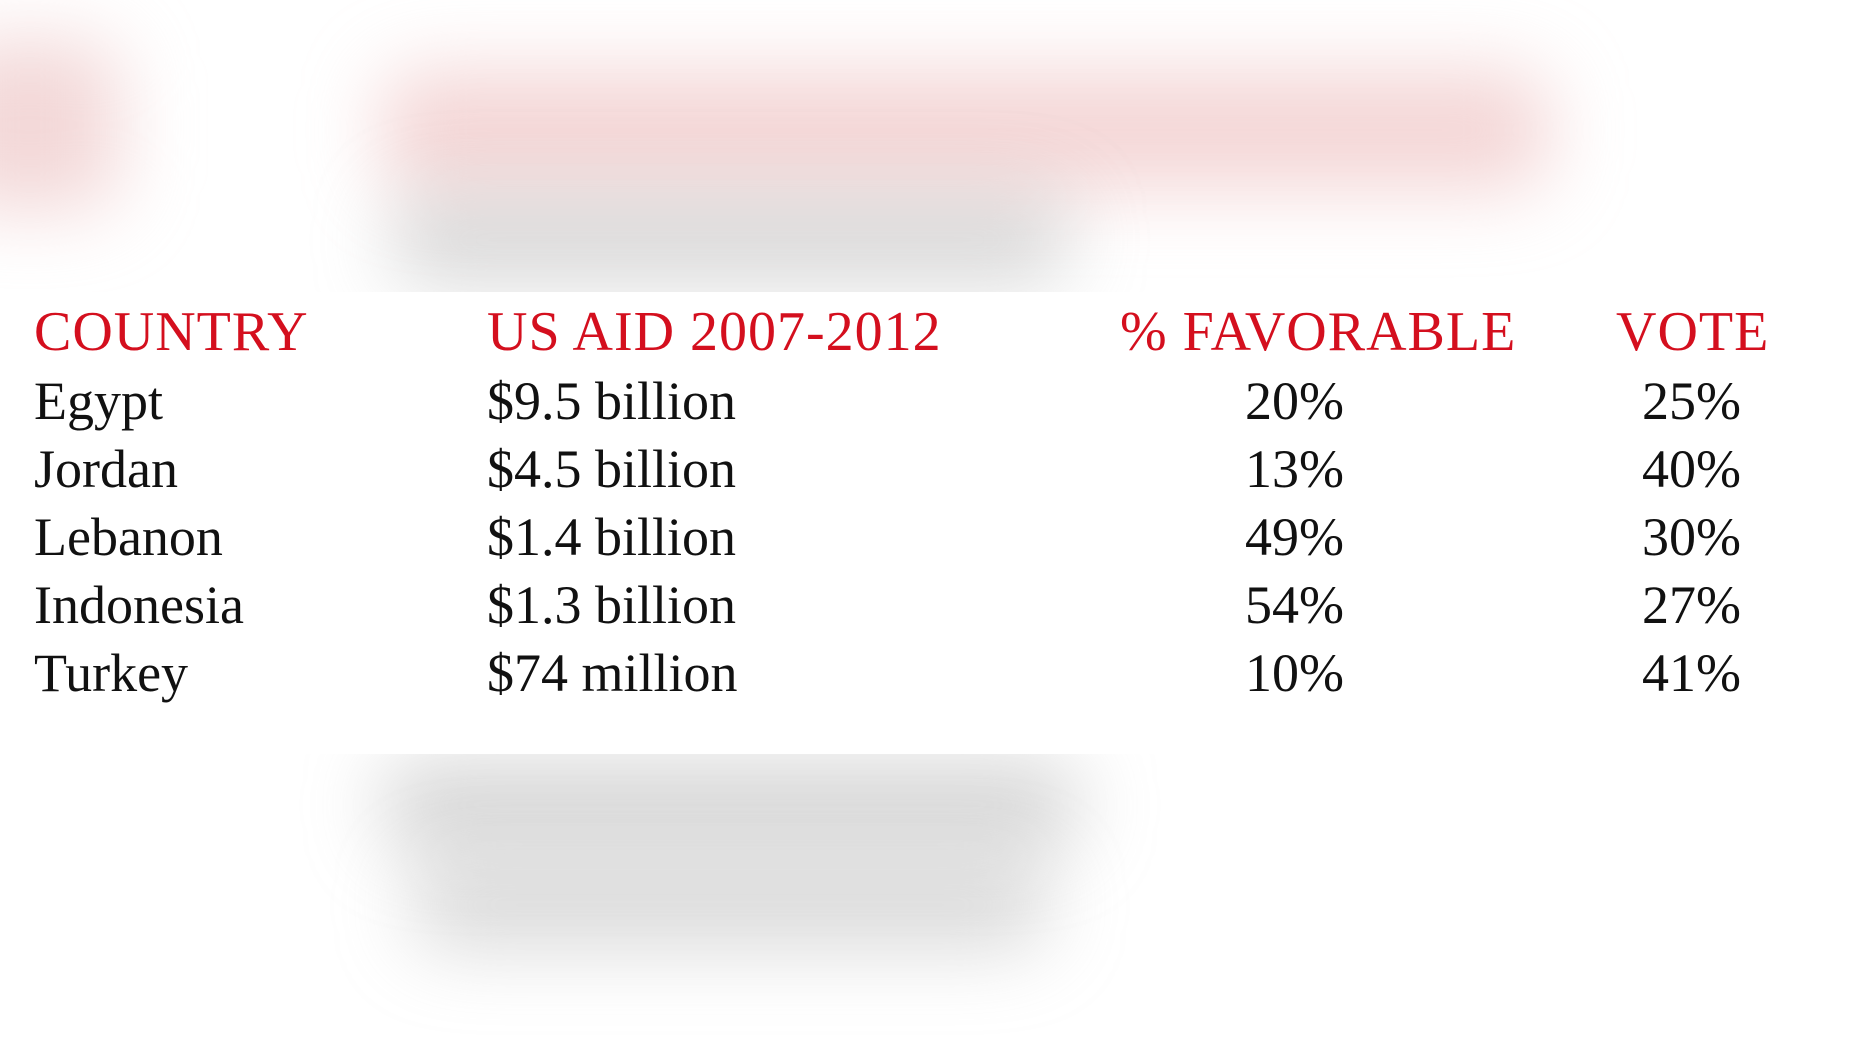  What do you see at coordinates (1691, 537) in the screenshot?
I see `vote-cell: 30%` at bounding box center [1691, 537].